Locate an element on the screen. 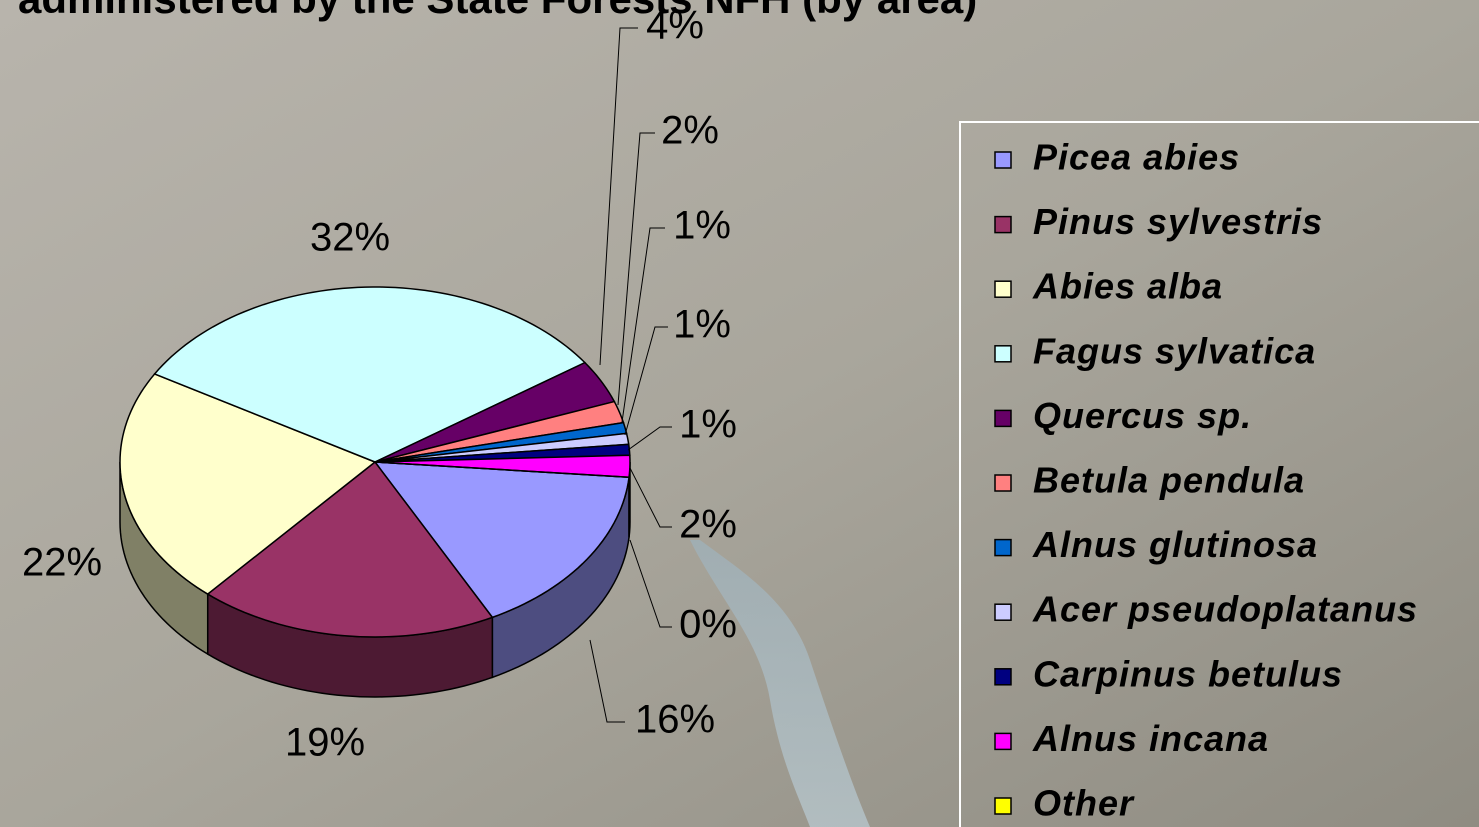 The height and width of the screenshot is (827, 1479). legend-label: Alnus glutinosa is located at coordinates (1175, 544).